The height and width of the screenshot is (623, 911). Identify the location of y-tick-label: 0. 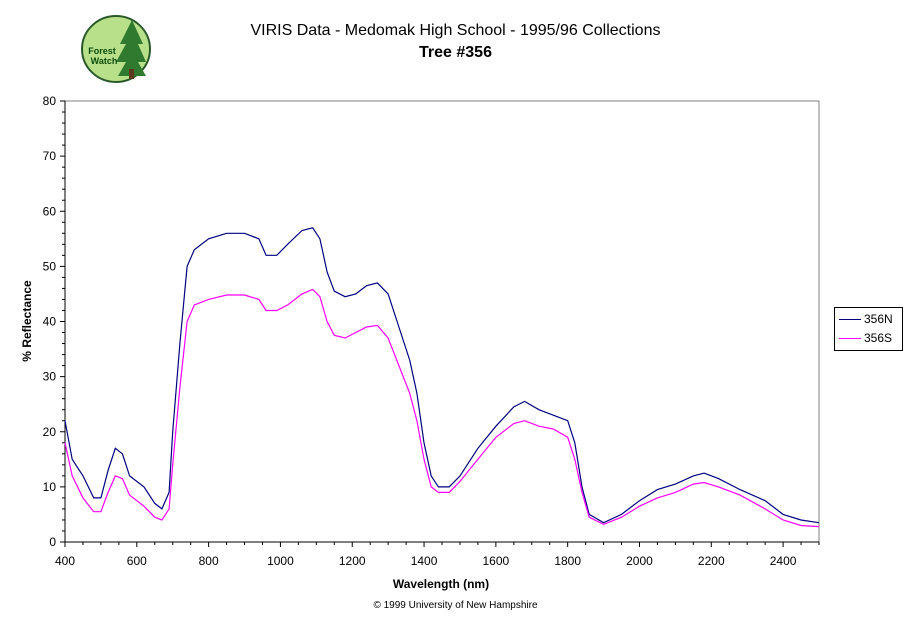
(52, 542).